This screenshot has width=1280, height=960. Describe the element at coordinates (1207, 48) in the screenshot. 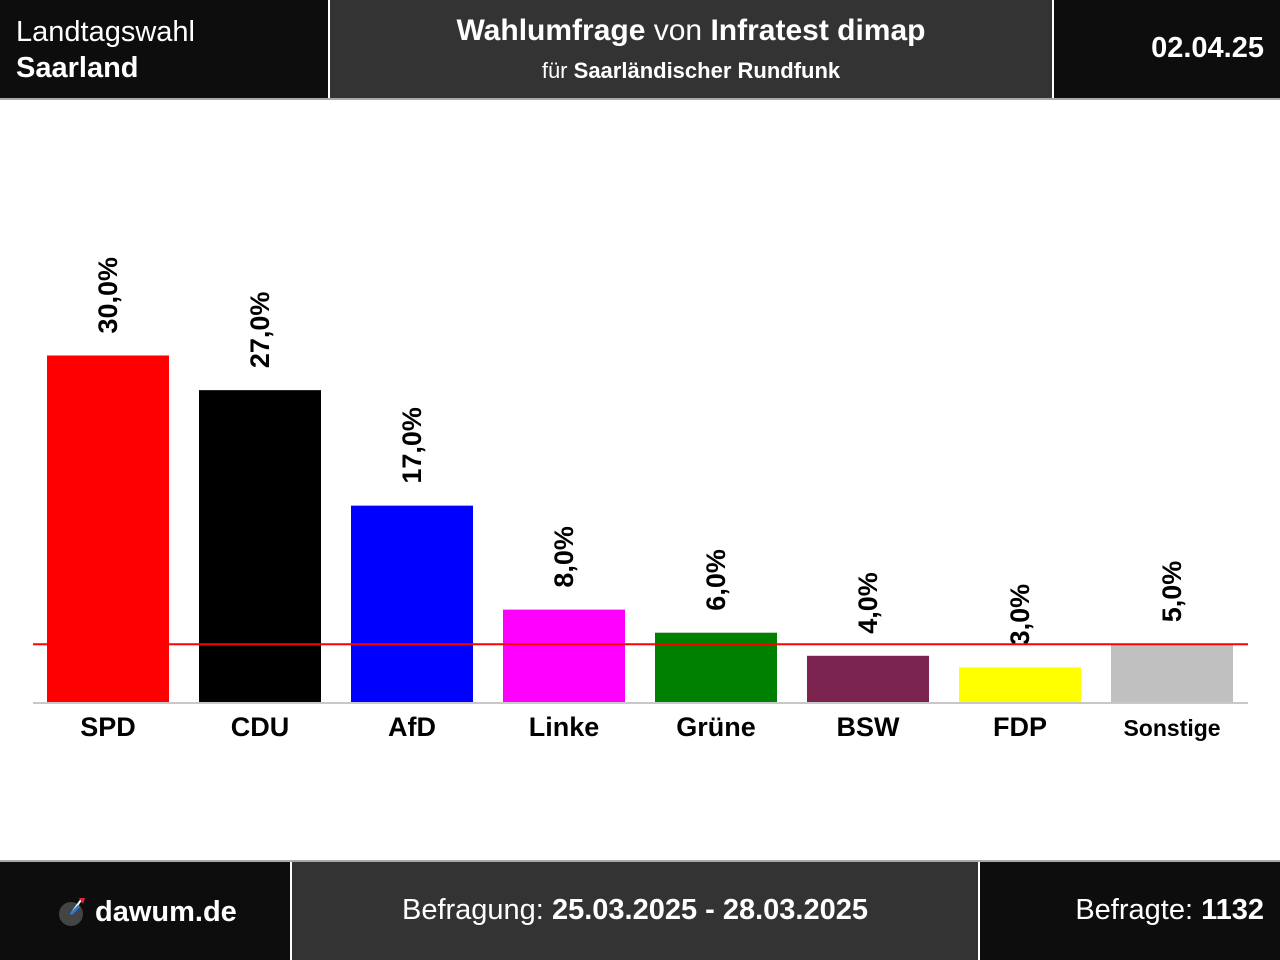

I see `publish-date: 02.04.25` at that location.